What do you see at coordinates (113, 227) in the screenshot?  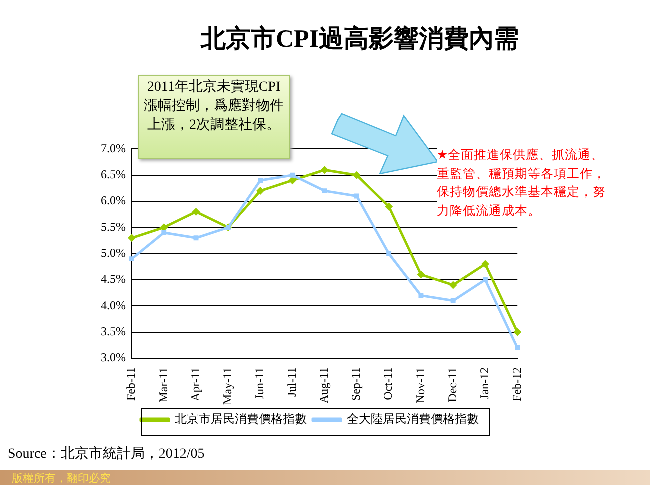 I see `y-tick-label: 5.5%` at bounding box center [113, 227].